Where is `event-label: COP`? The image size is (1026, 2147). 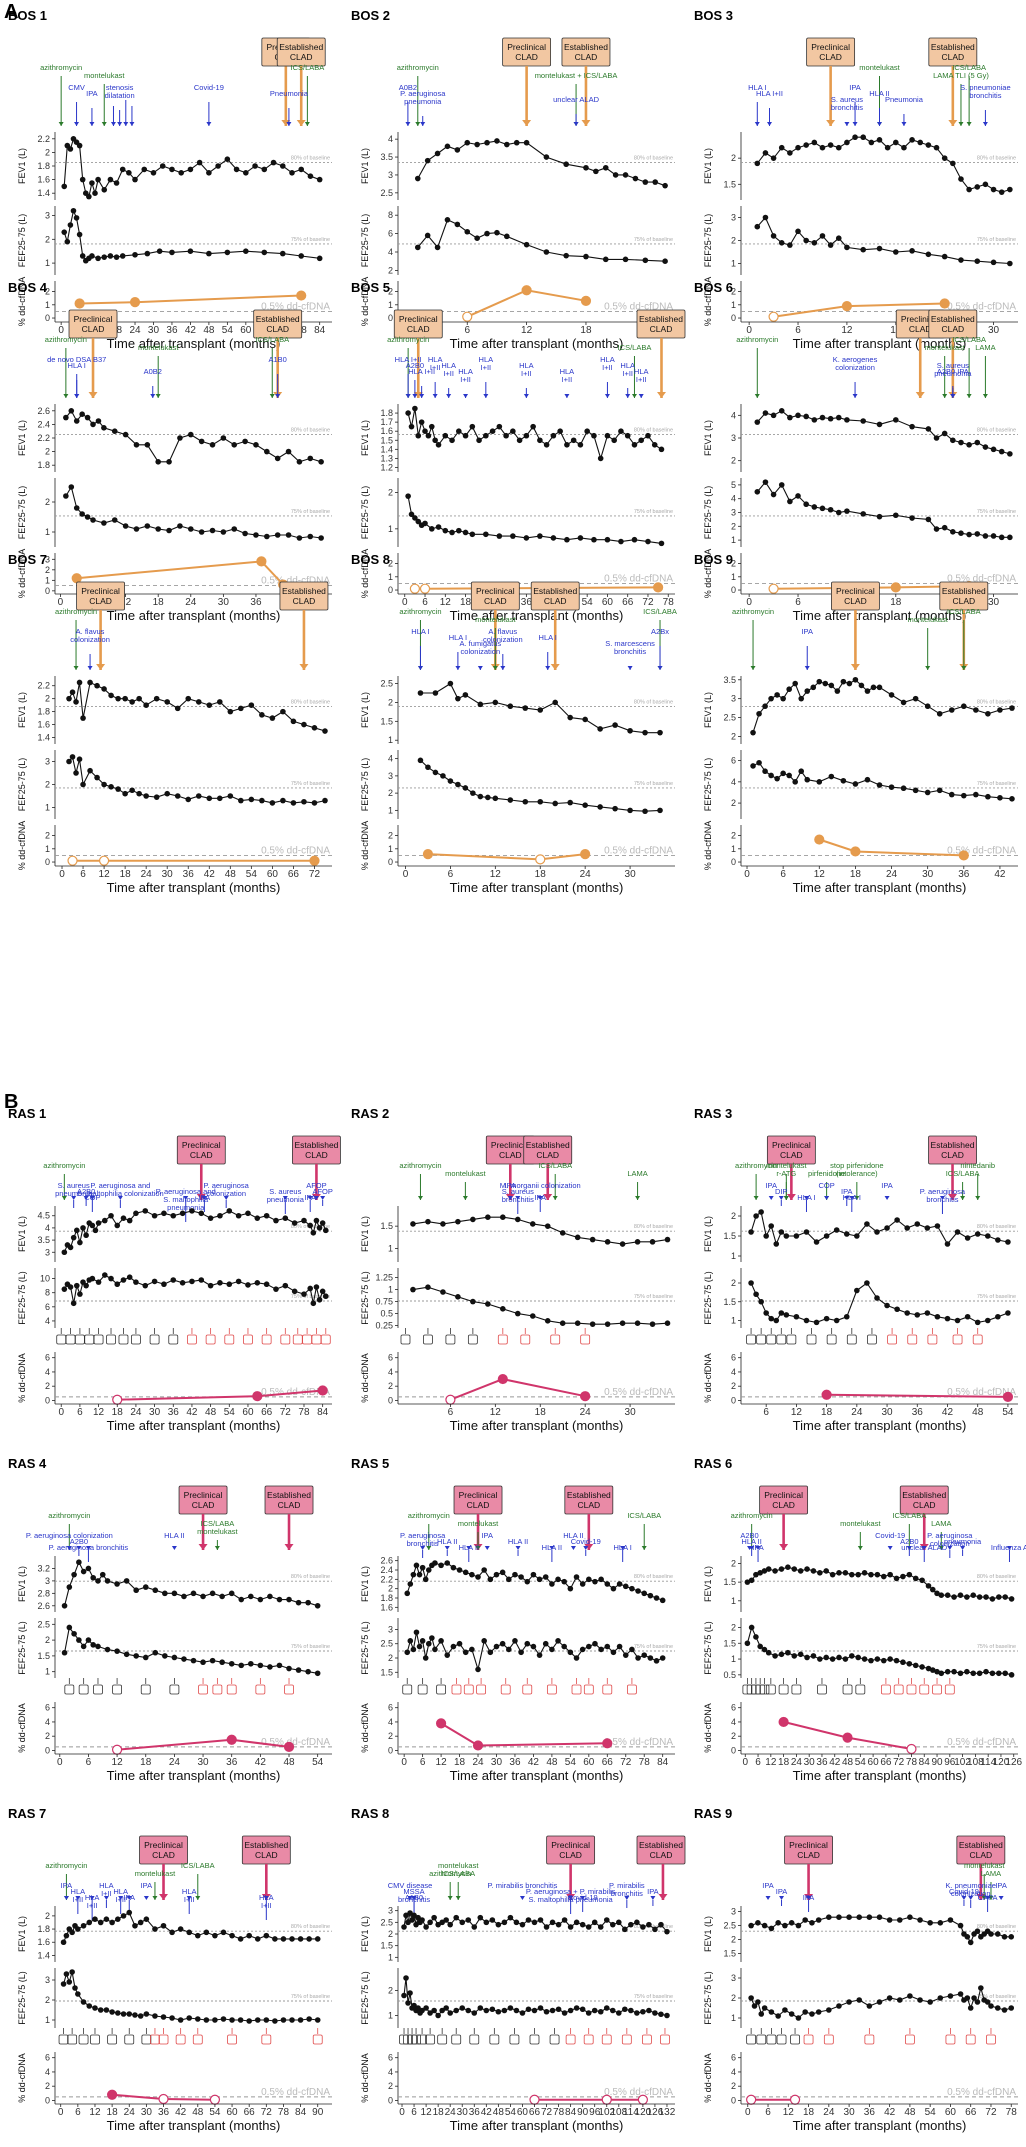 event-label: COP is located at coordinates (826, 1185).